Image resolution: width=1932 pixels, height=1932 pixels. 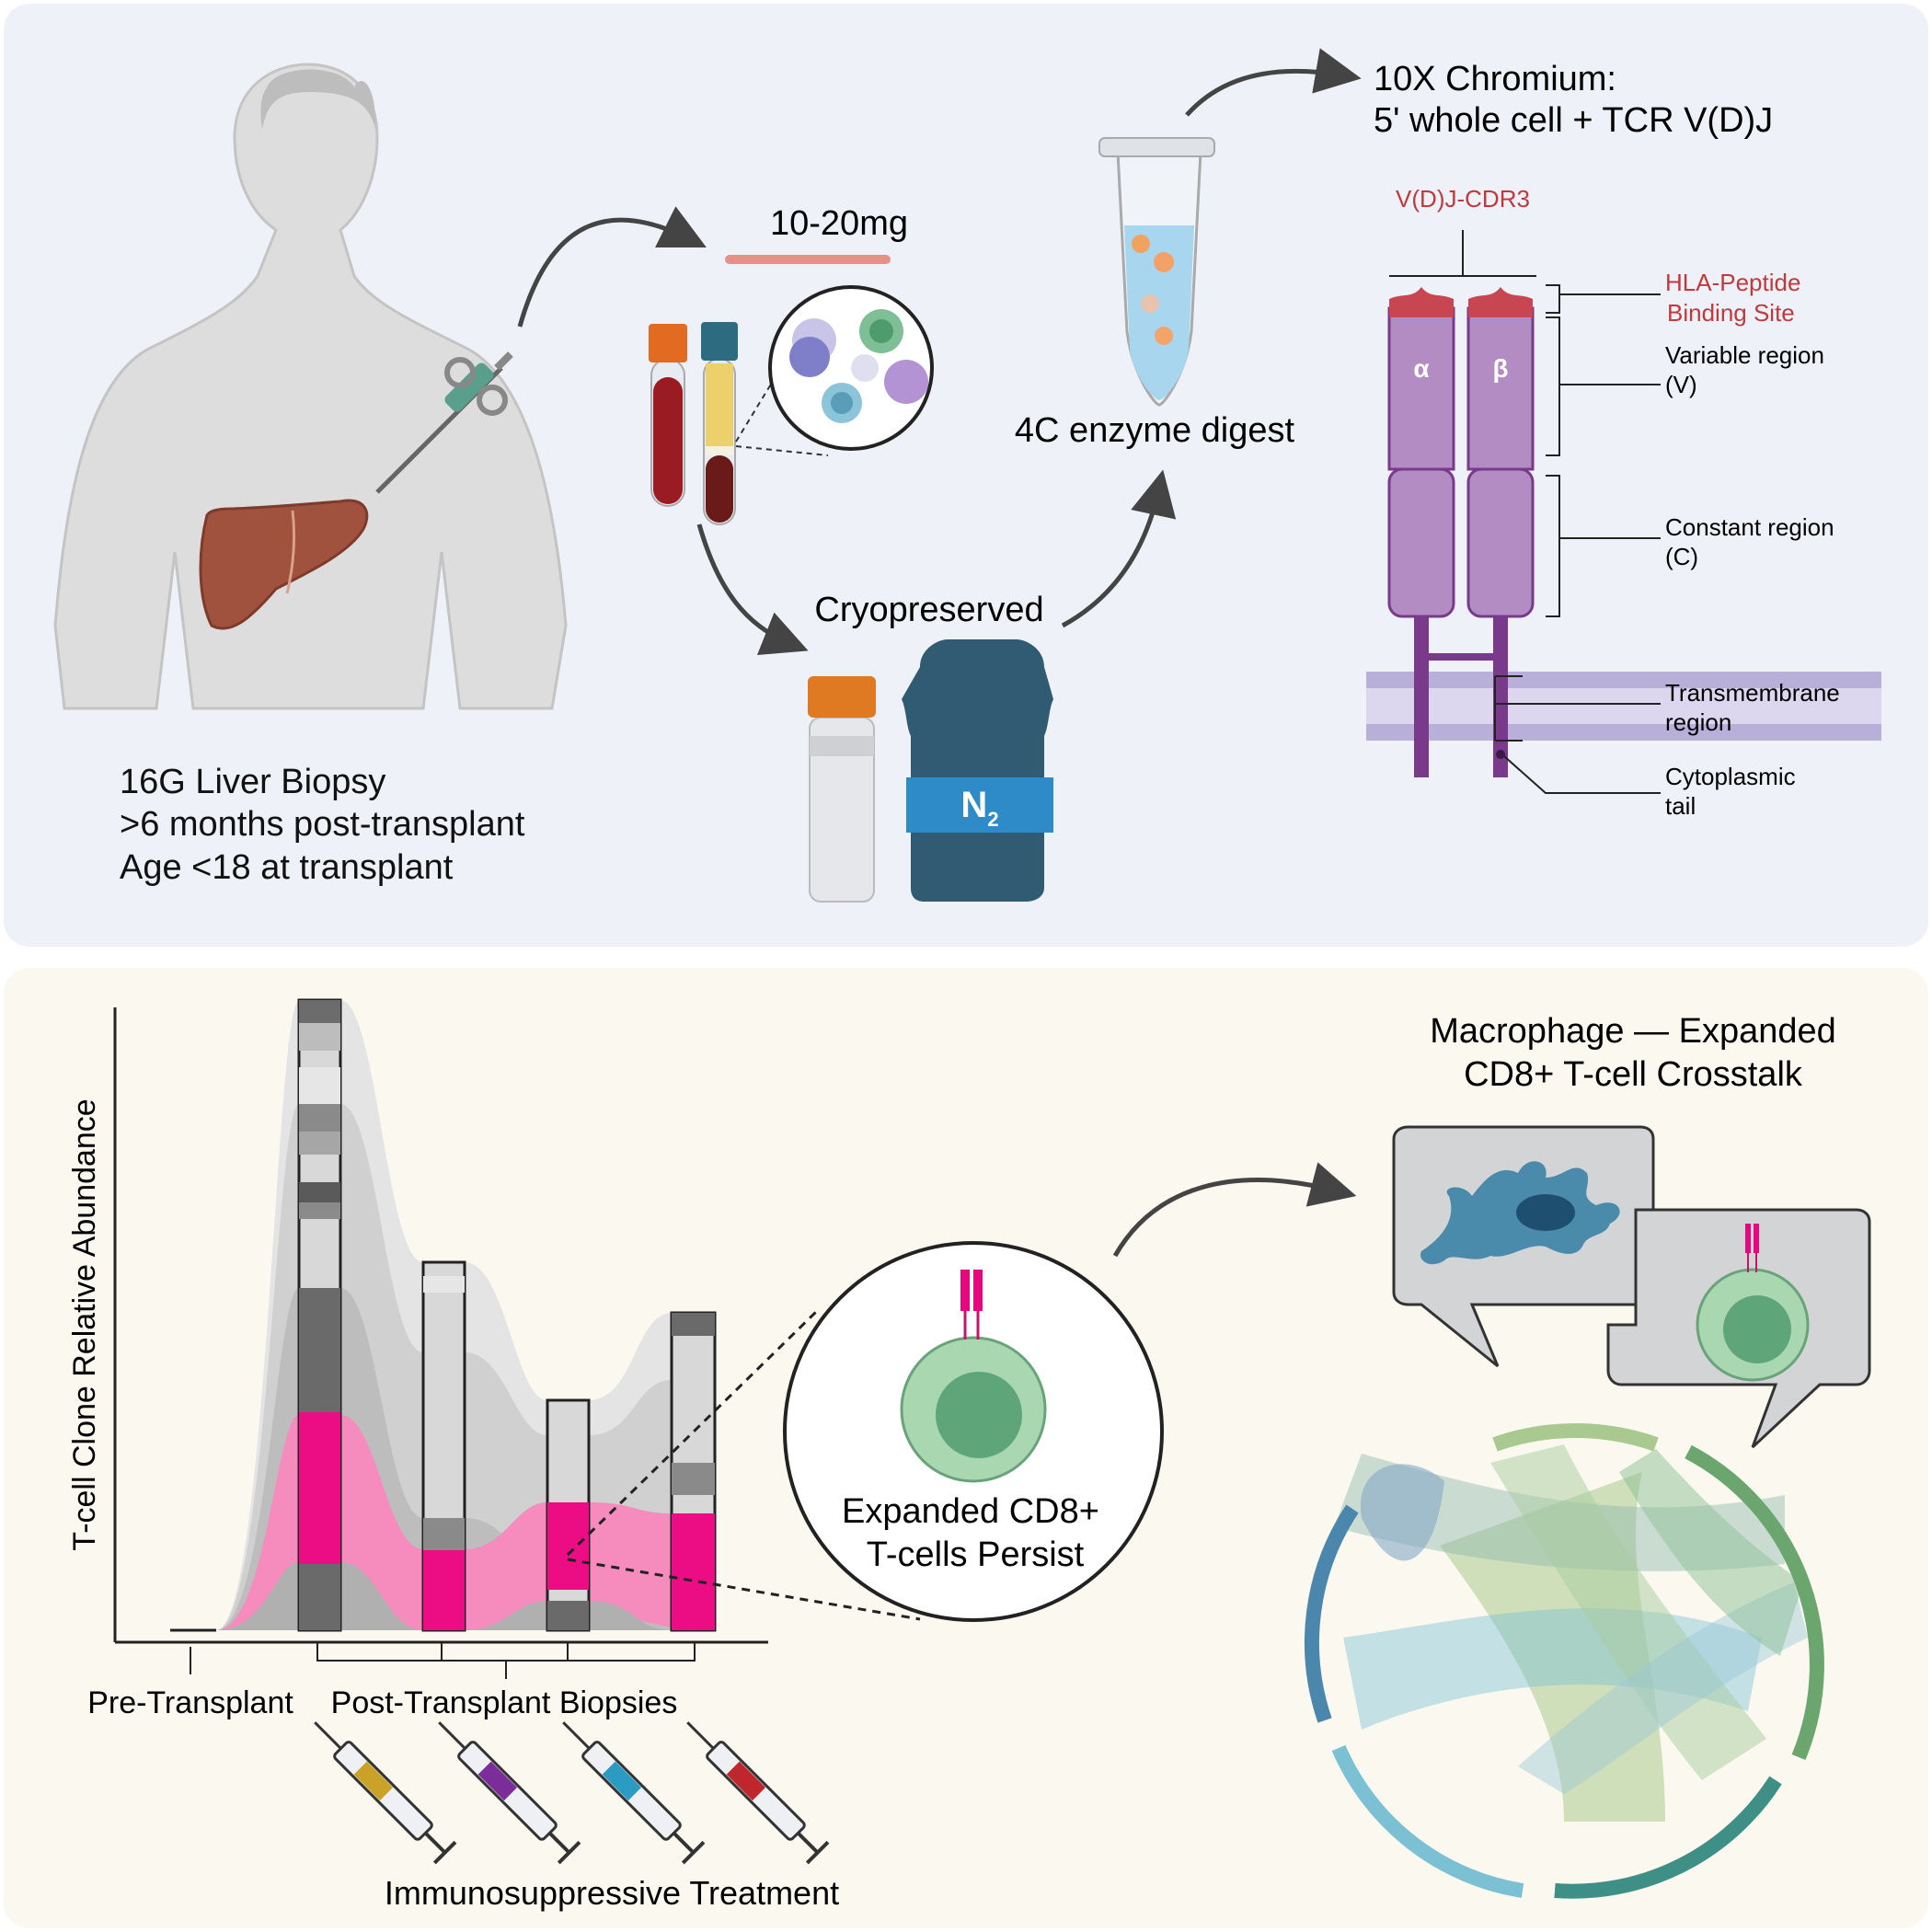 What do you see at coordinates (310, 386) in the screenshot?
I see `patient-figure` at bounding box center [310, 386].